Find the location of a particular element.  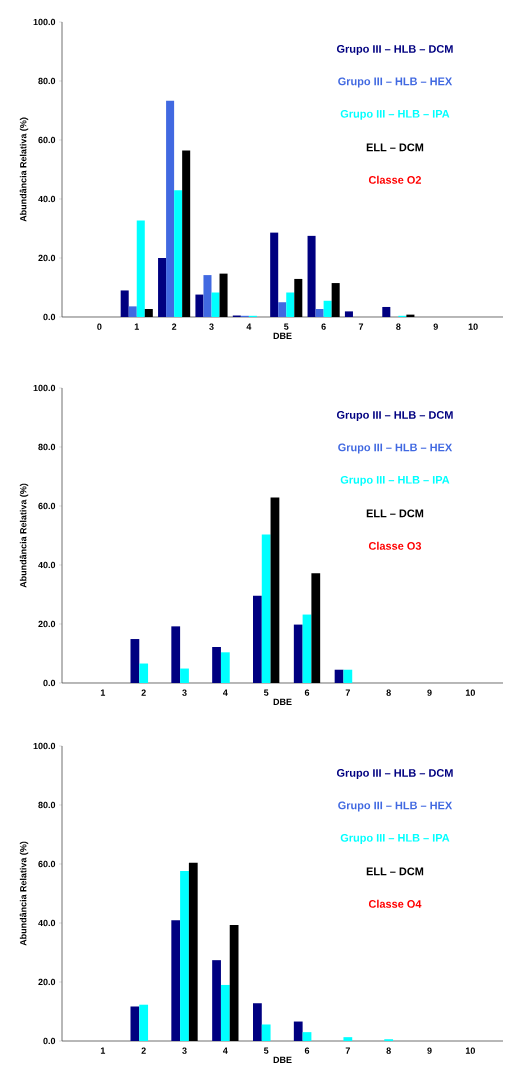

text: Grupo III – HLB – HEX is located at coordinates (395, 82).